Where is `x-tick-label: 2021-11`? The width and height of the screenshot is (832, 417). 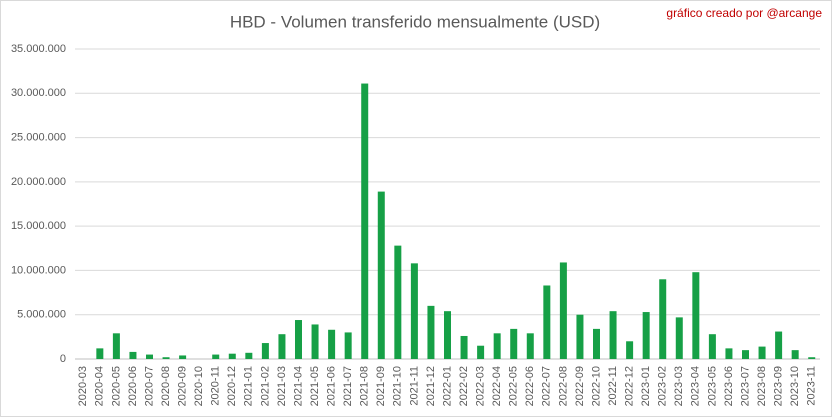
x-tick-label: 2021-11 is located at coordinates (414, 386).